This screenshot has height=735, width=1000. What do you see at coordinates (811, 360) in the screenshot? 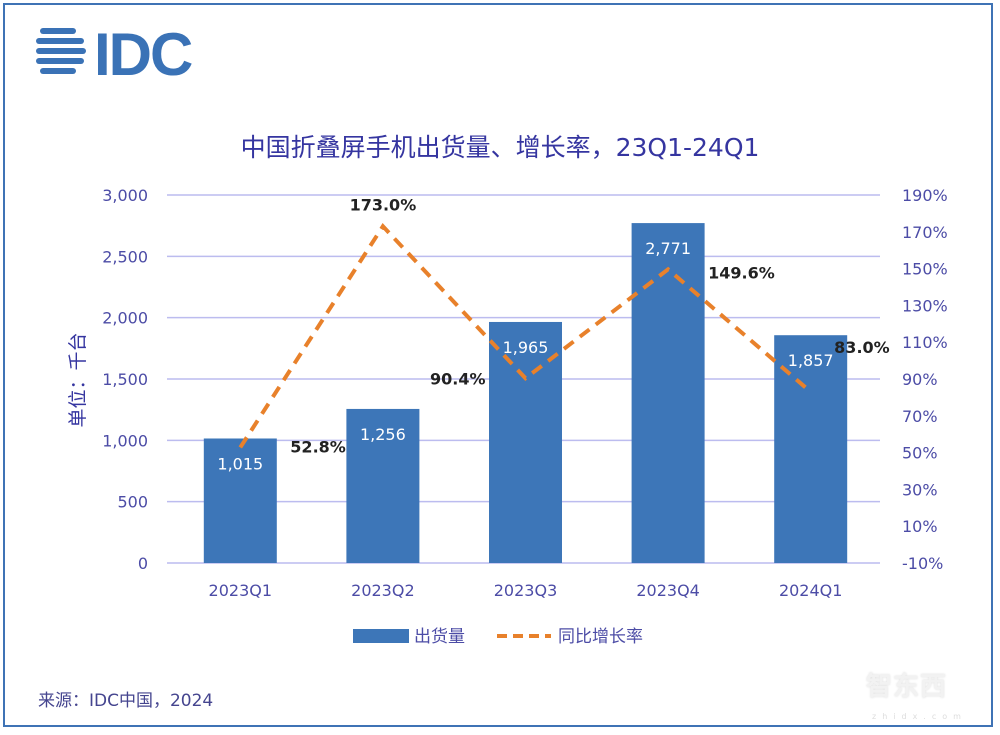
I see `bar-value-label: 1,857` at bounding box center [811, 360].